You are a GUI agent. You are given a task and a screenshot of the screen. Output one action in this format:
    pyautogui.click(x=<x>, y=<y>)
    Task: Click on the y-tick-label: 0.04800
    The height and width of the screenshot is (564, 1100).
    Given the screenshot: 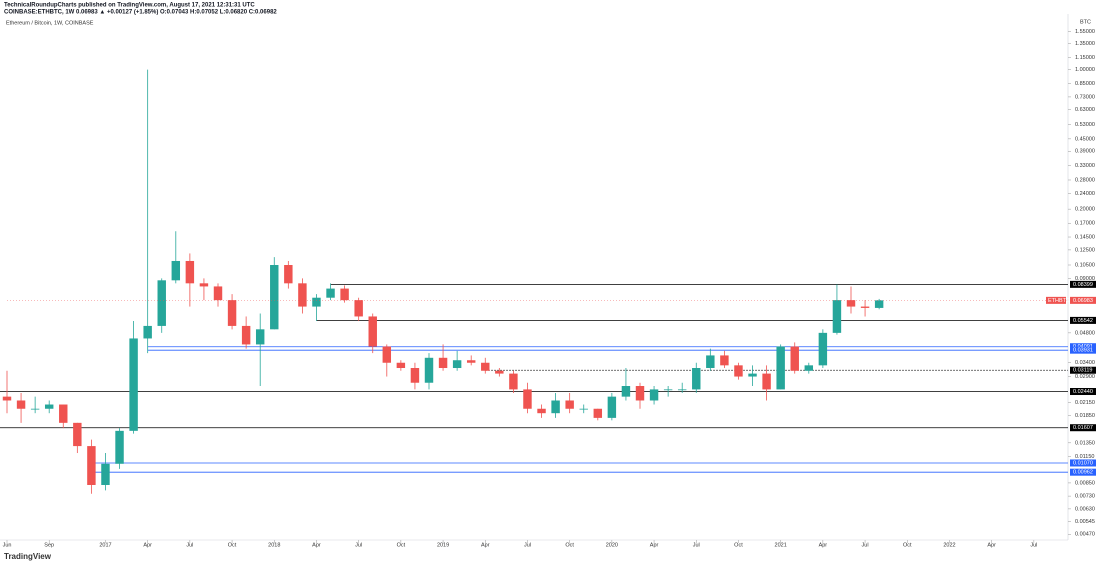 What is the action you would take?
    pyautogui.click(x=1085, y=333)
    